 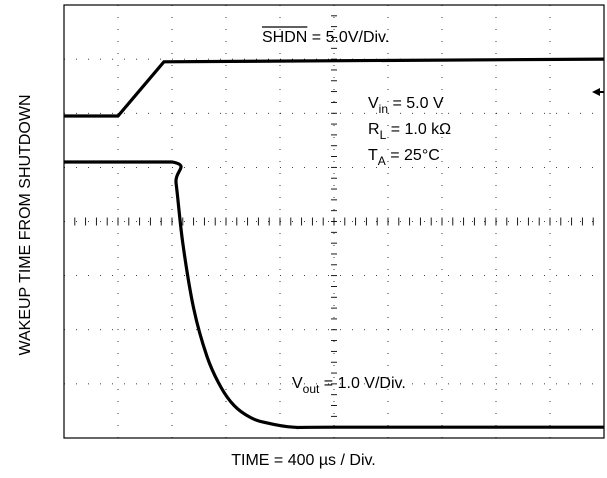 What do you see at coordinates (416, 103) in the screenshot?
I see `condition-value: = 5.0 V` at bounding box center [416, 103].